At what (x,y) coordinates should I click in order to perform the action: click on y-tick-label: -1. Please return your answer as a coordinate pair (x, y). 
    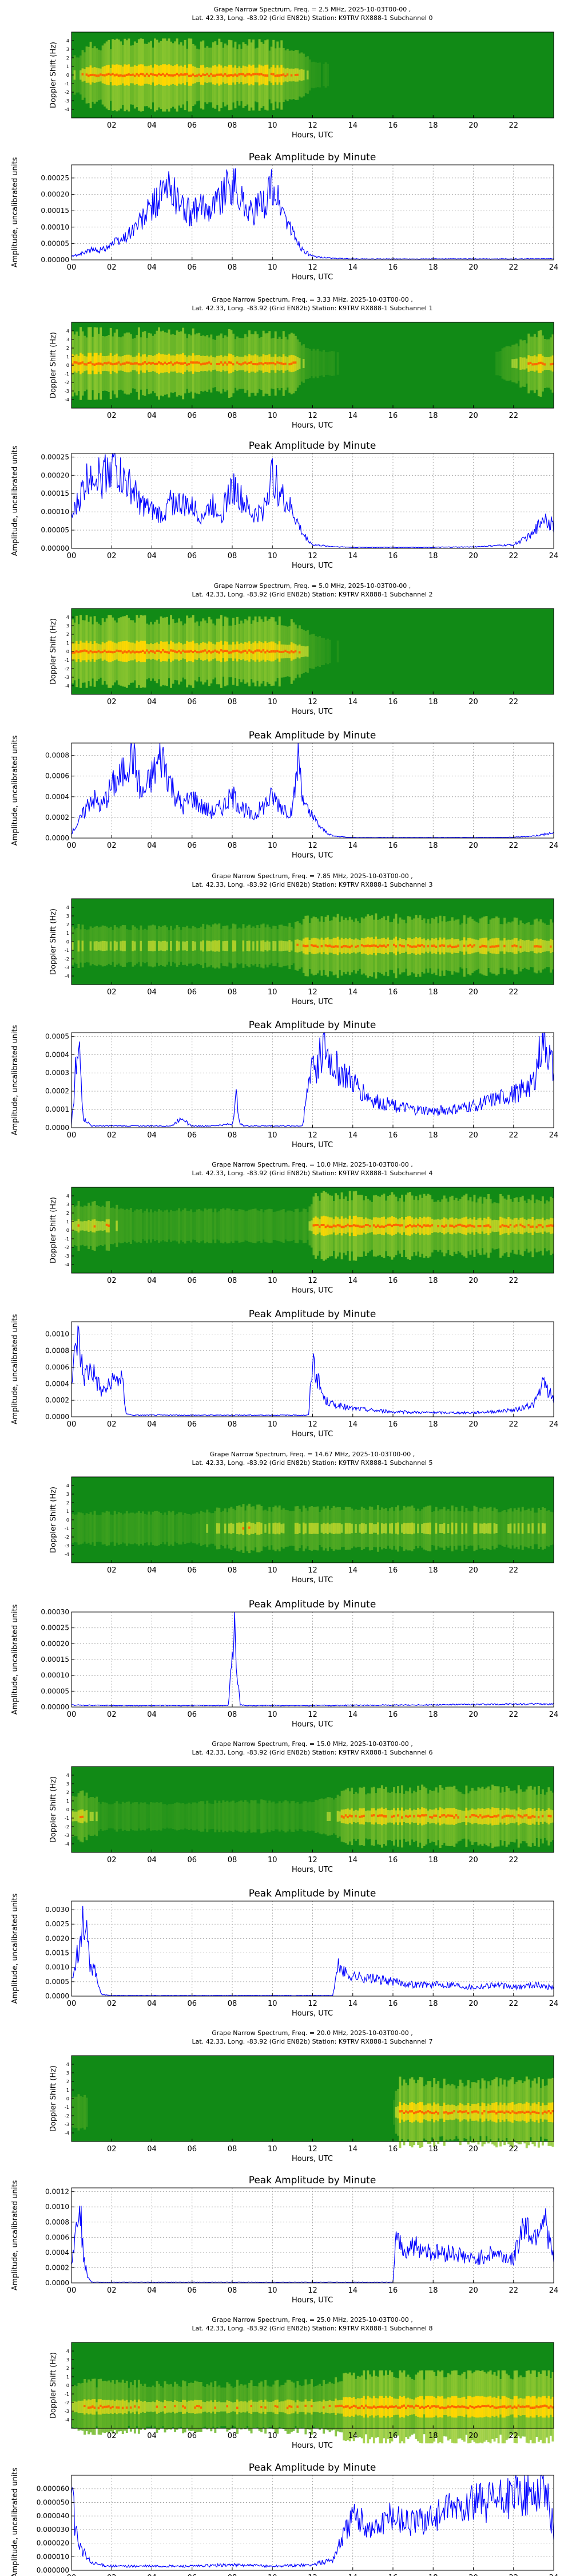
    Looking at the image, I should click on (67, 1528).